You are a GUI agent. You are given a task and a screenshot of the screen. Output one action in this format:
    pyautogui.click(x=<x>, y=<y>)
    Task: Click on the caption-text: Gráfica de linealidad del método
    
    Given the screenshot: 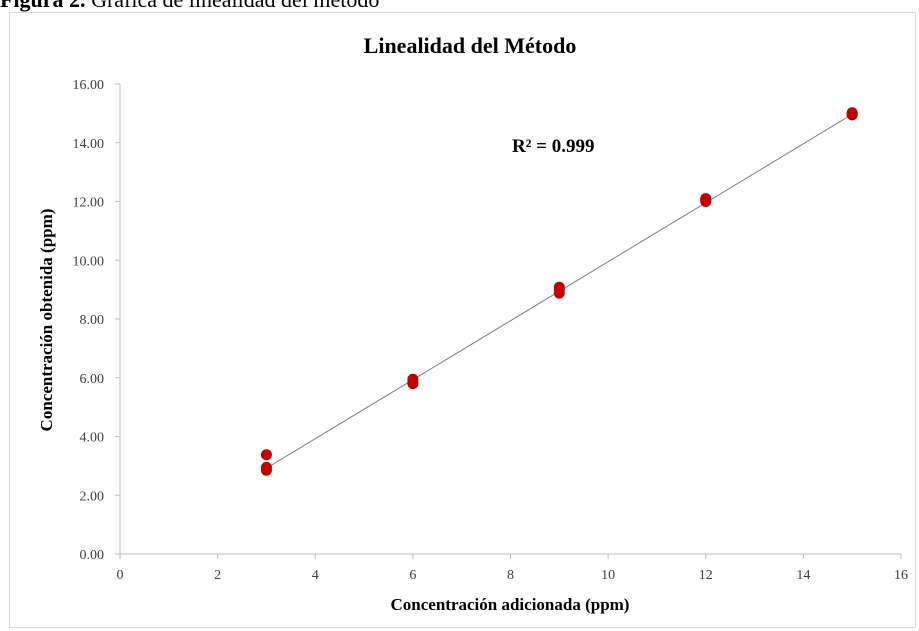 What is the action you would take?
    pyautogui.click(x=232, y=6)
    